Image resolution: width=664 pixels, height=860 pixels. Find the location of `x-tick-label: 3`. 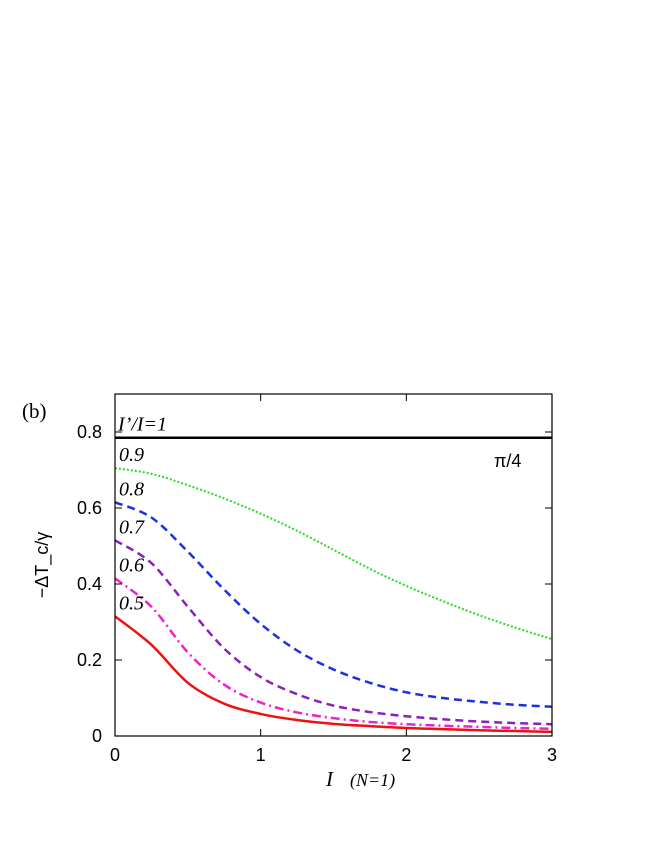

x-tick-label: 3 is located at coordinates (552, 755).